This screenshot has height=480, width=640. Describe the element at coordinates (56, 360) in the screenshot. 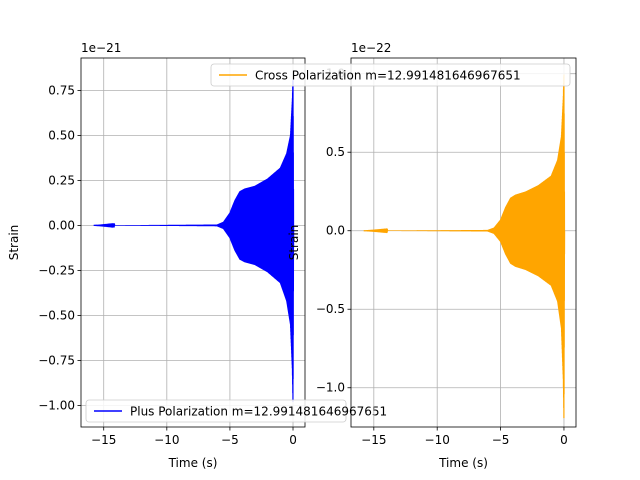

I see `y-tick-label: −0.75` at that location.